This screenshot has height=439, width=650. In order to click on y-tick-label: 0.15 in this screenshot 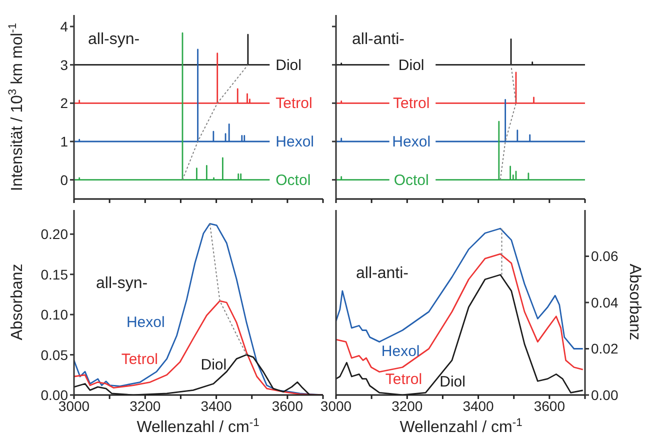, I will do `click(54, 274)`.